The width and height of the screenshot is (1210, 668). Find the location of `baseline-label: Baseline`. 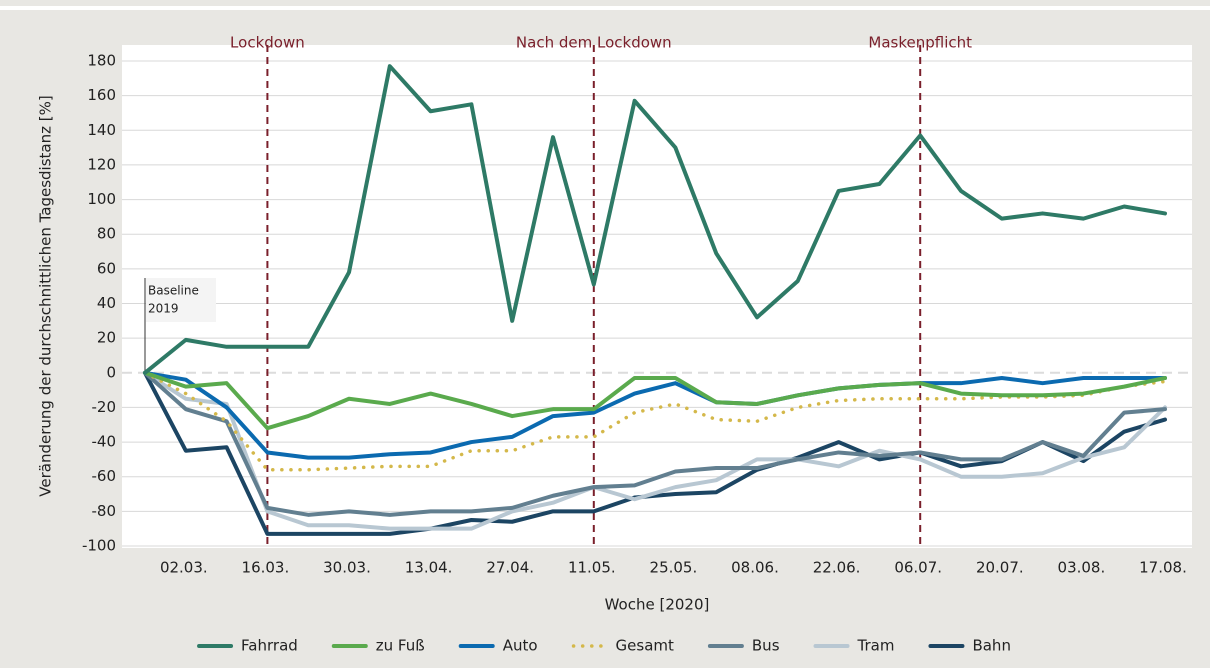

baseline-label: Baseline is located at coordinates (173, 291).